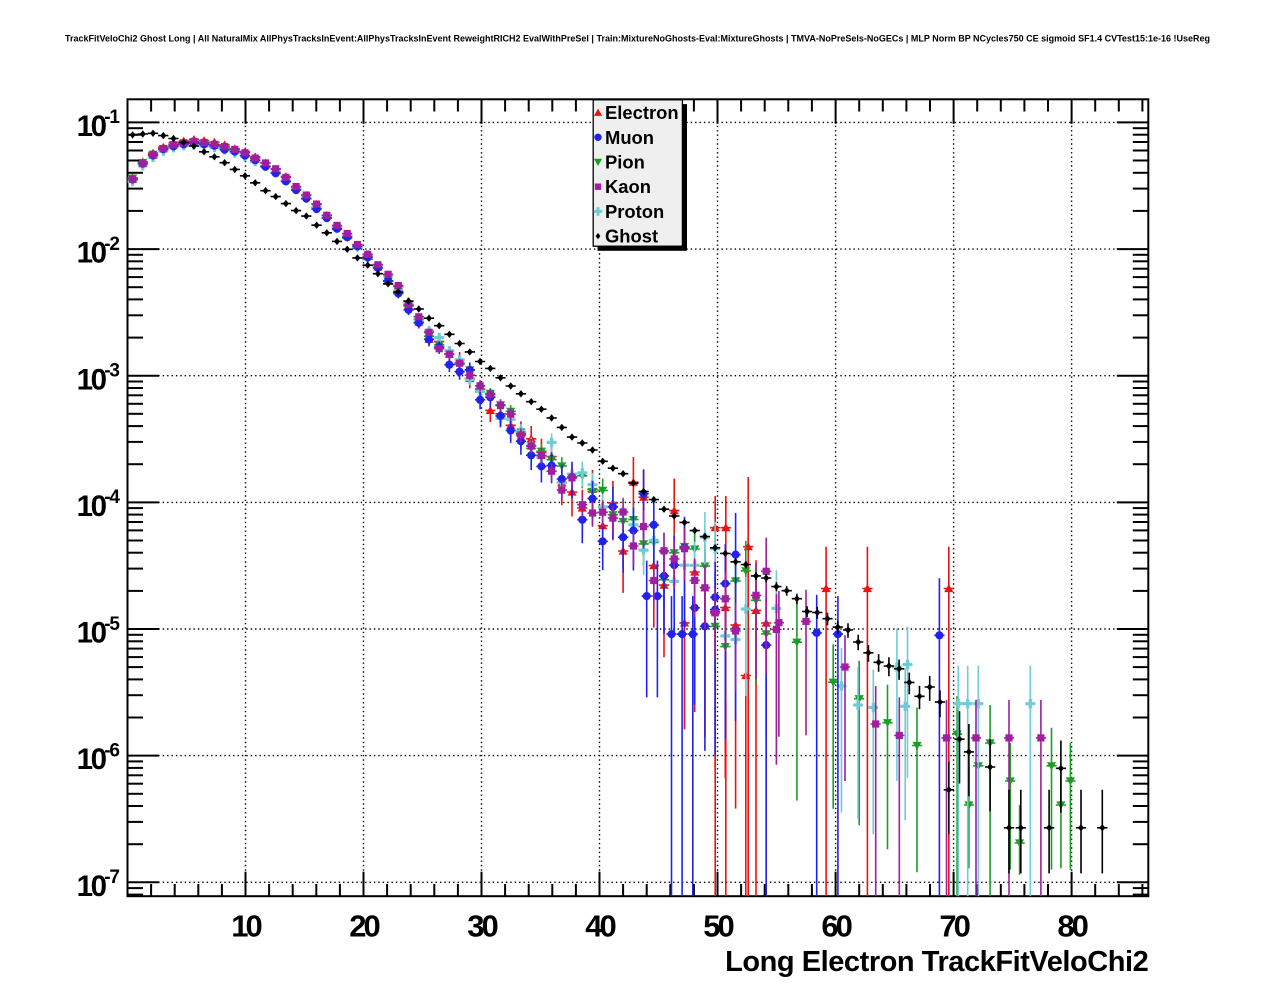 The width and height of the screenshot is (1276, 1001). Describe the element at coordinates (482, 925) in the screenshot. I see `svg-text: 30` at that location.